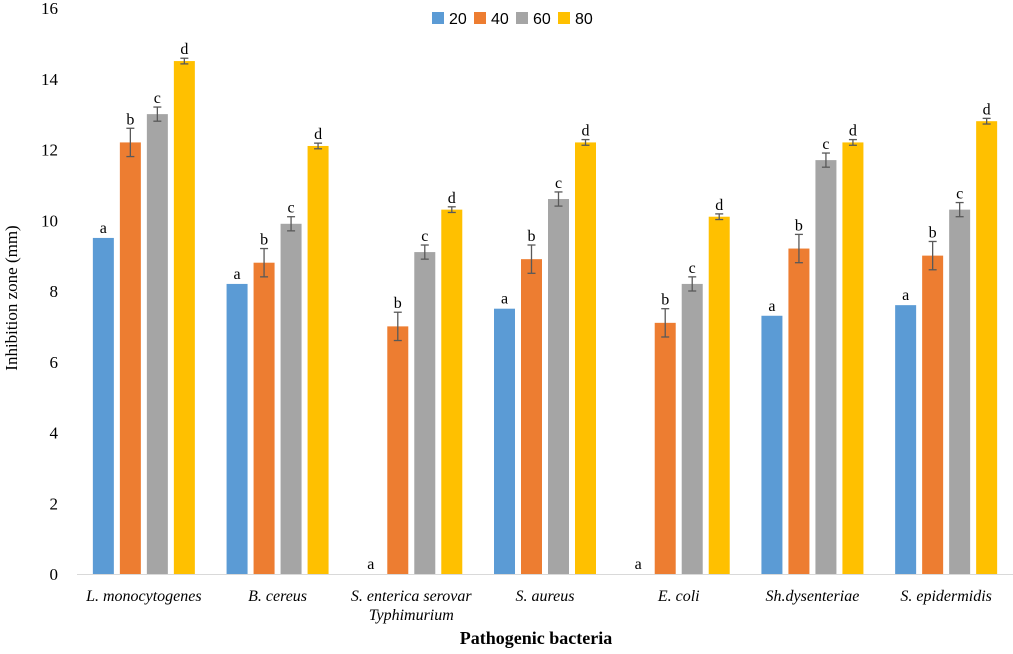 This screenshot has height=654, width=1013. What do you see at coordinates (411, 596) in the screenshot?
I see `x-tick-label-line: S. enterica serovar` at bounding box center [411, 596].